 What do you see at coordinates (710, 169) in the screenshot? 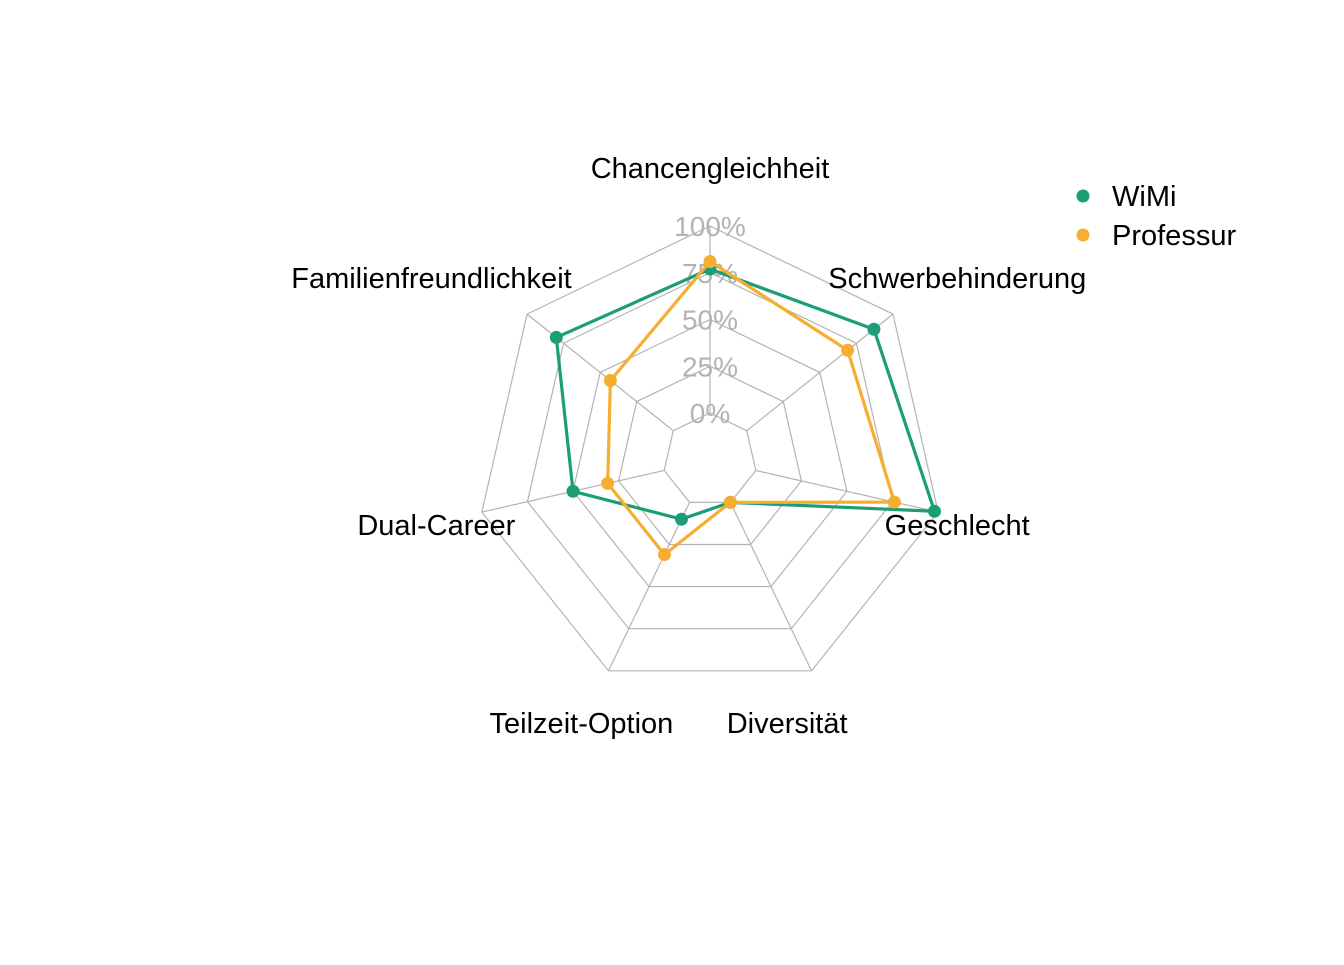
I see `axis-label: Chancengleichheit` at bounding box center [710, 169].